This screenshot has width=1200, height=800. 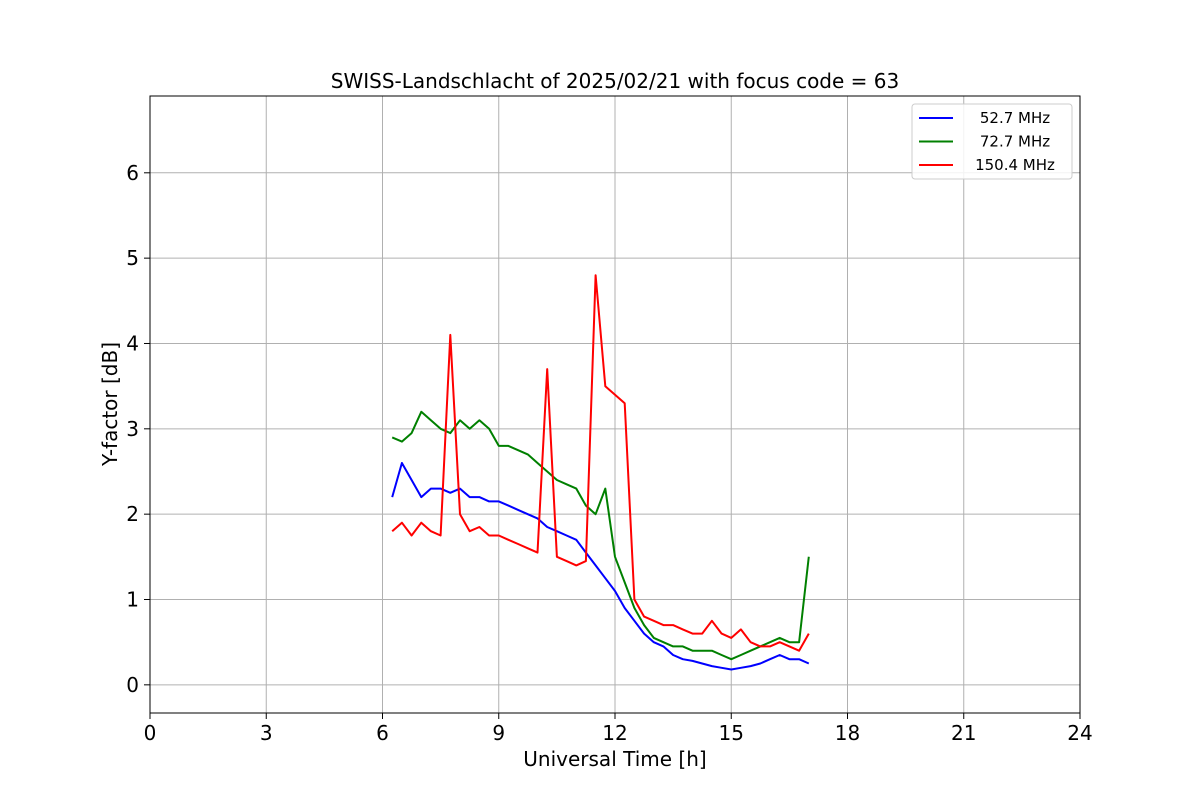 What do you see at coordinates (132, 599) in the screenshot?
I see `y-tick-label: 1` at bounding box center [132, 599].